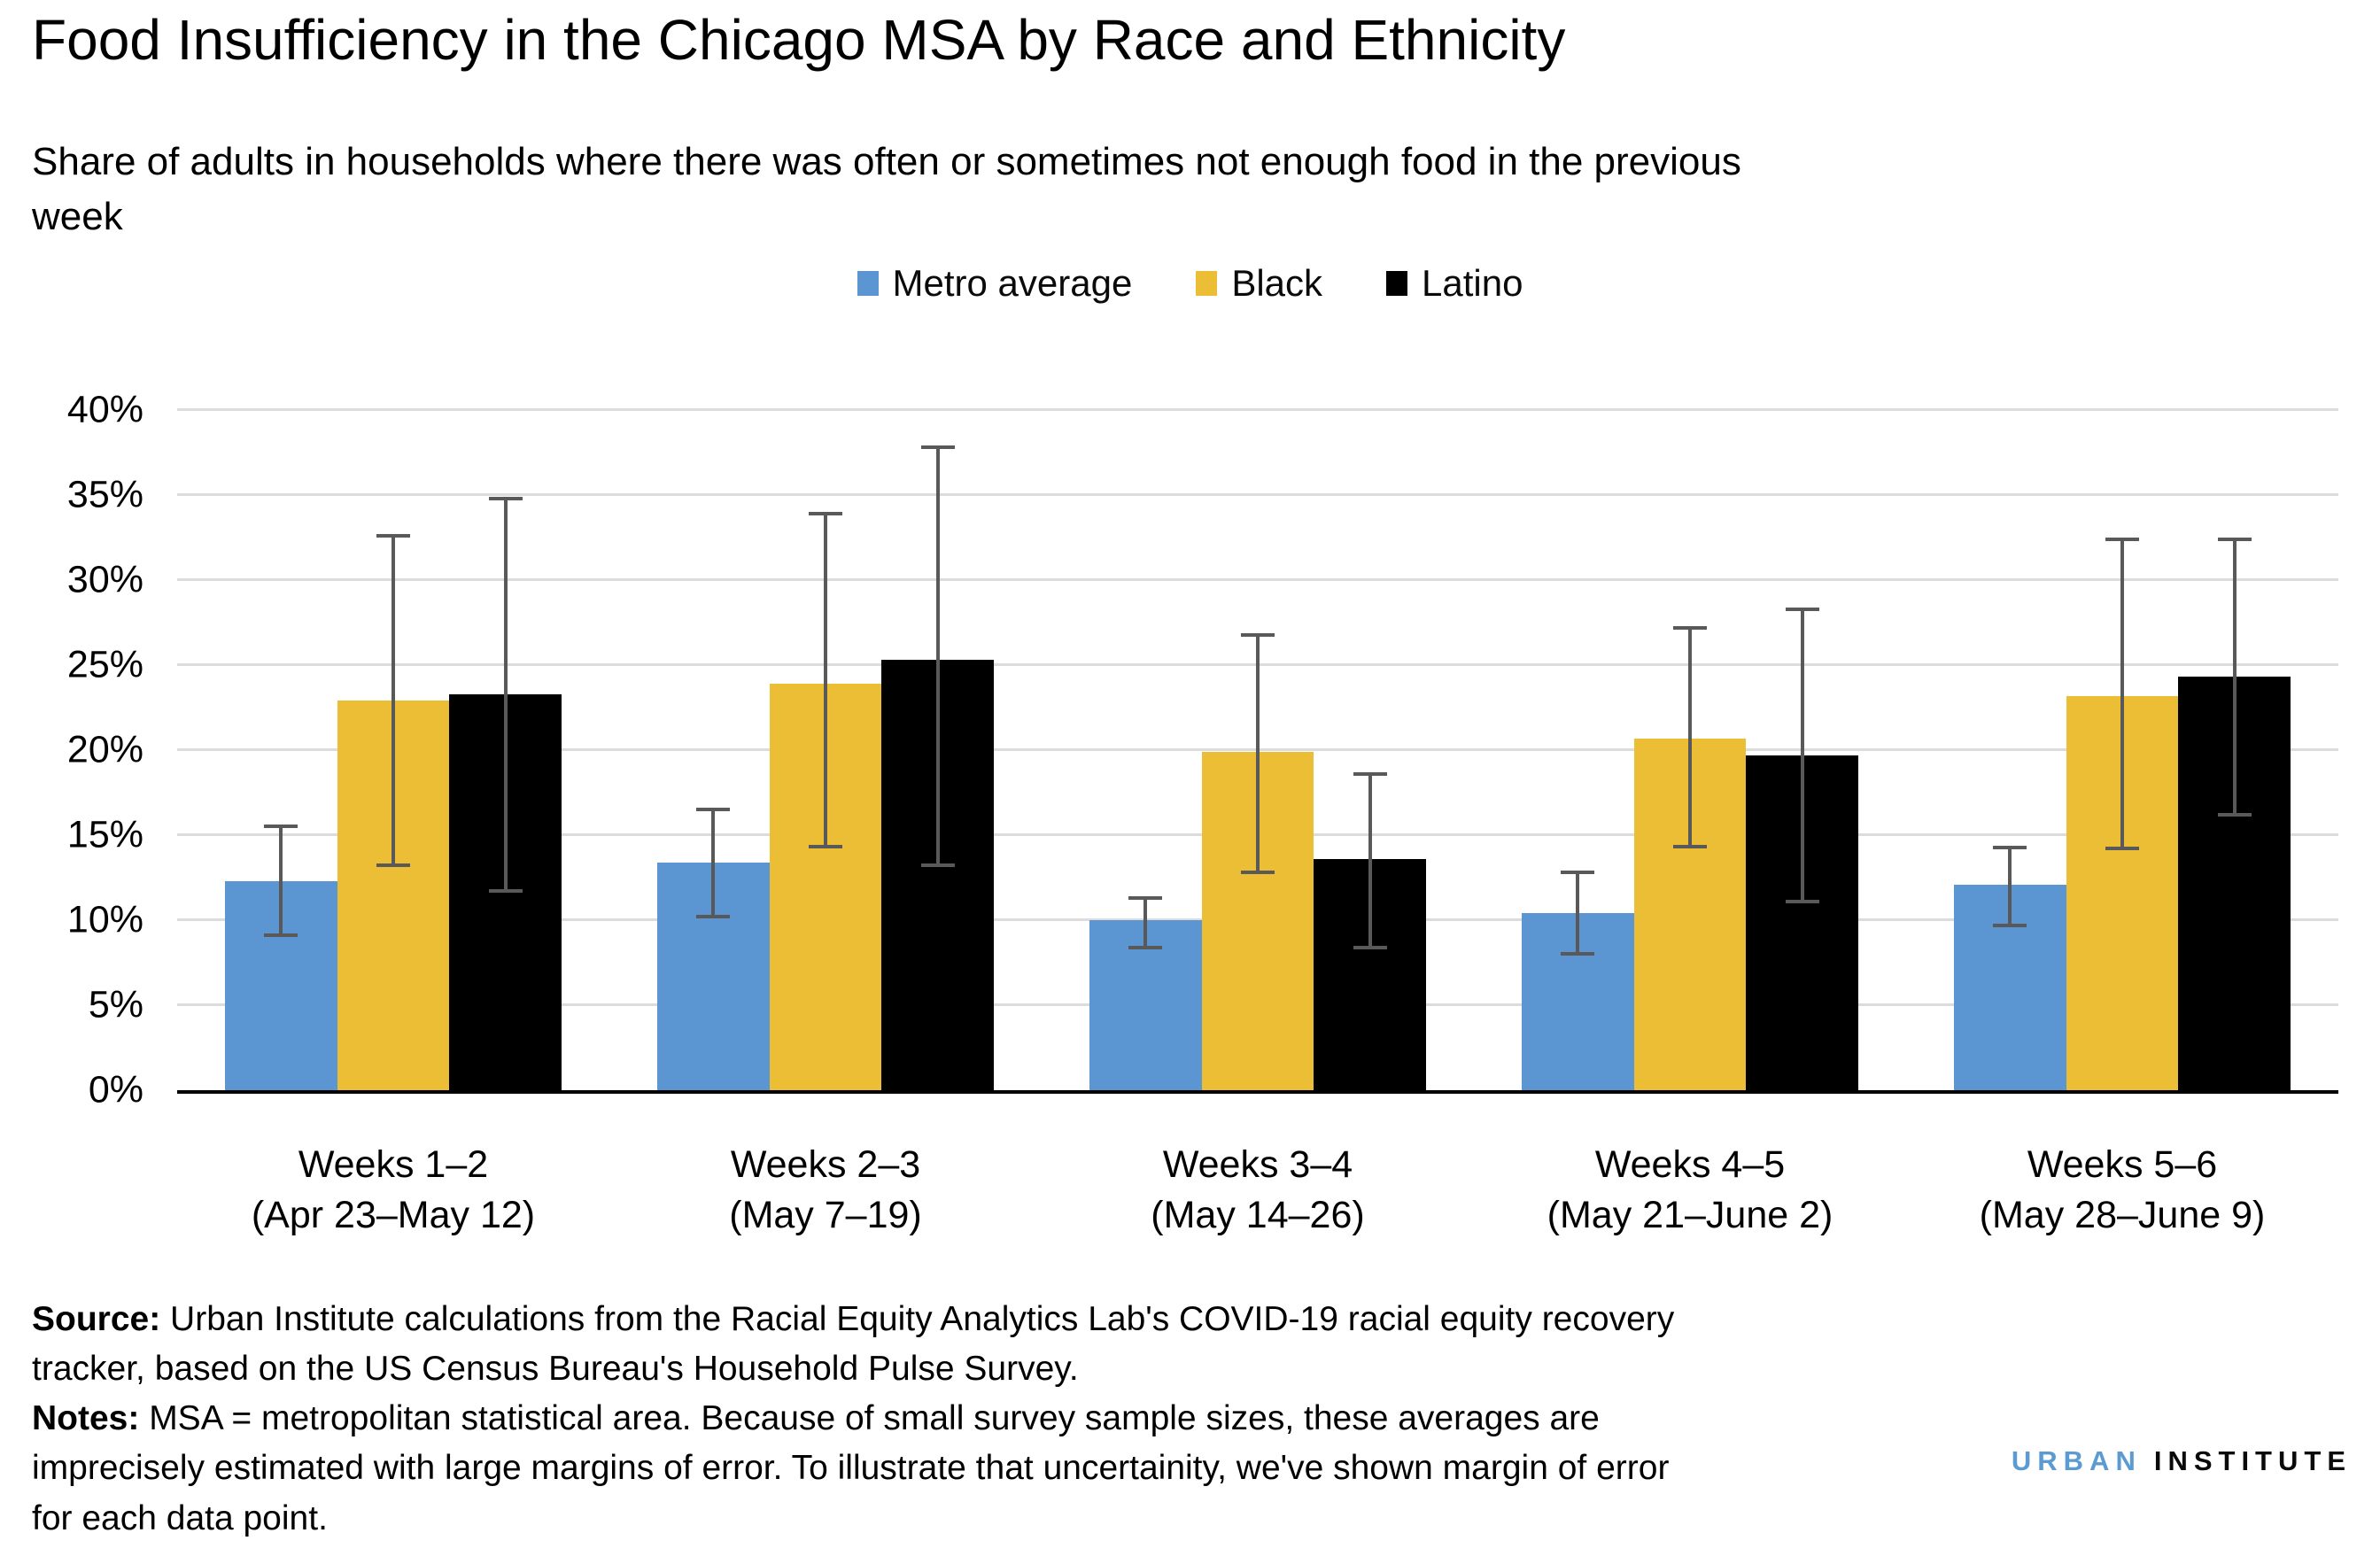 The image size is (2380, 1564). What do you see at coordinates (104, 749) in the screenshot?
I see `y-tick-label: 20%` at bounding box center [104, 749].